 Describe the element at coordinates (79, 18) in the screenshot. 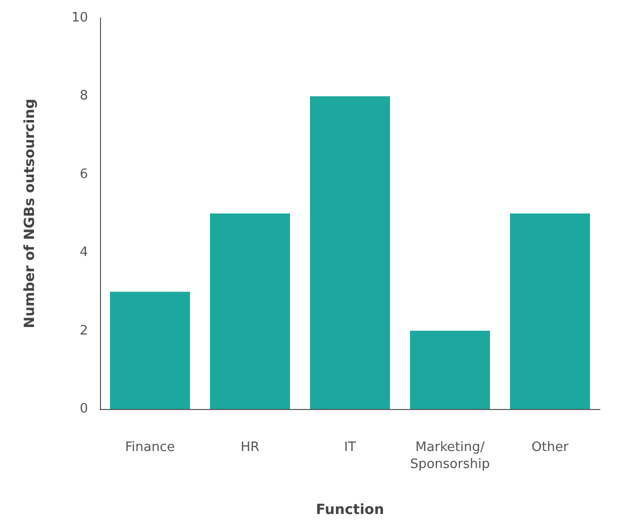

I see `y-tick-label: 10` at that location.